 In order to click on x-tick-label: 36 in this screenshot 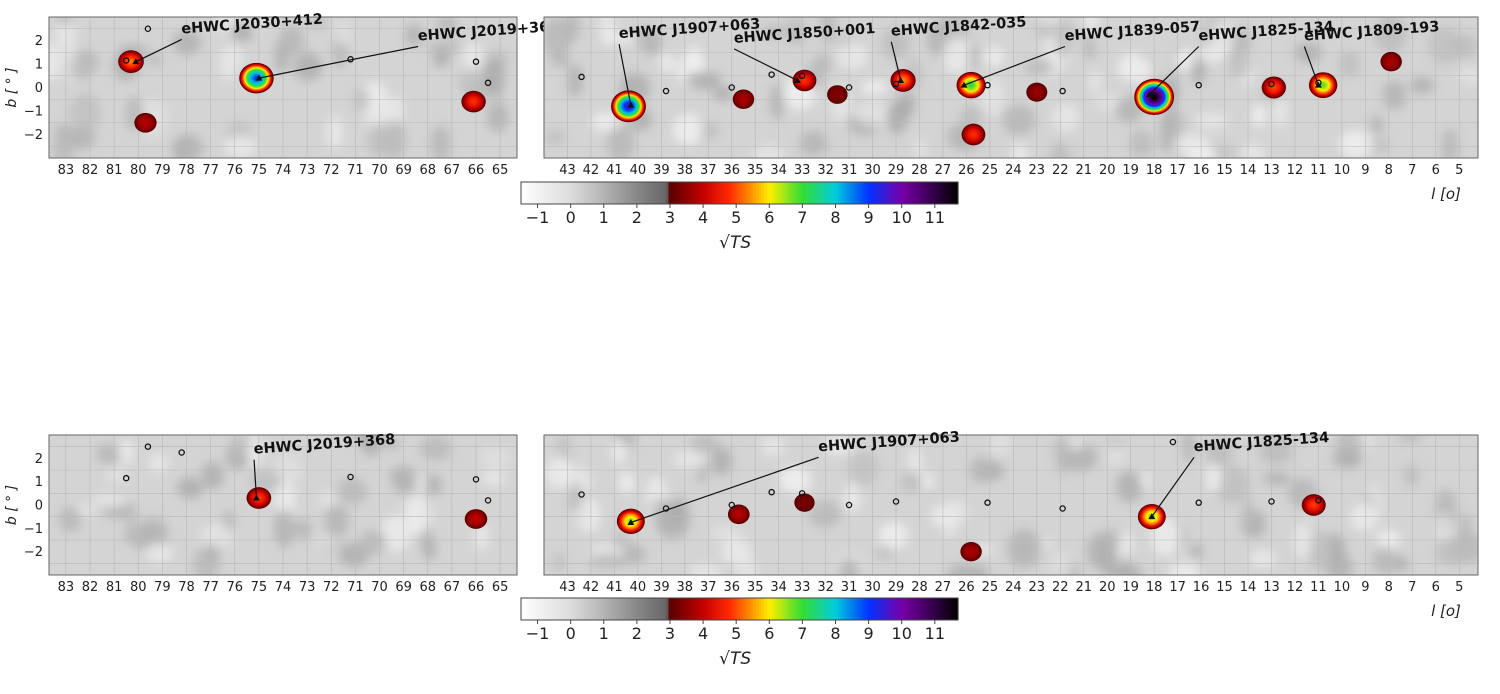, I will do `click(731, 587)`.